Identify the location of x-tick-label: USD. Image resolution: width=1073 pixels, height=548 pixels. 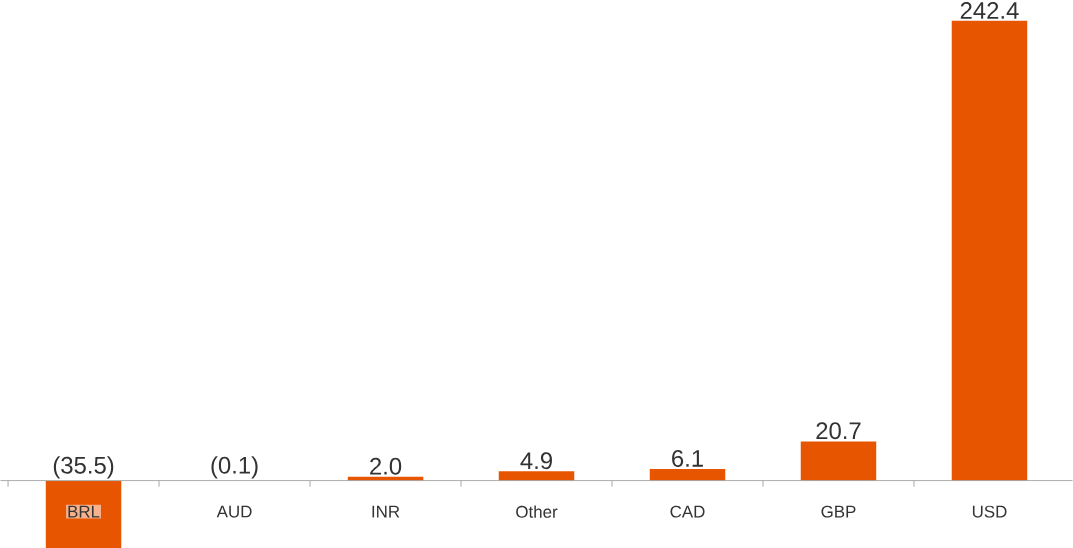
(989, 511).